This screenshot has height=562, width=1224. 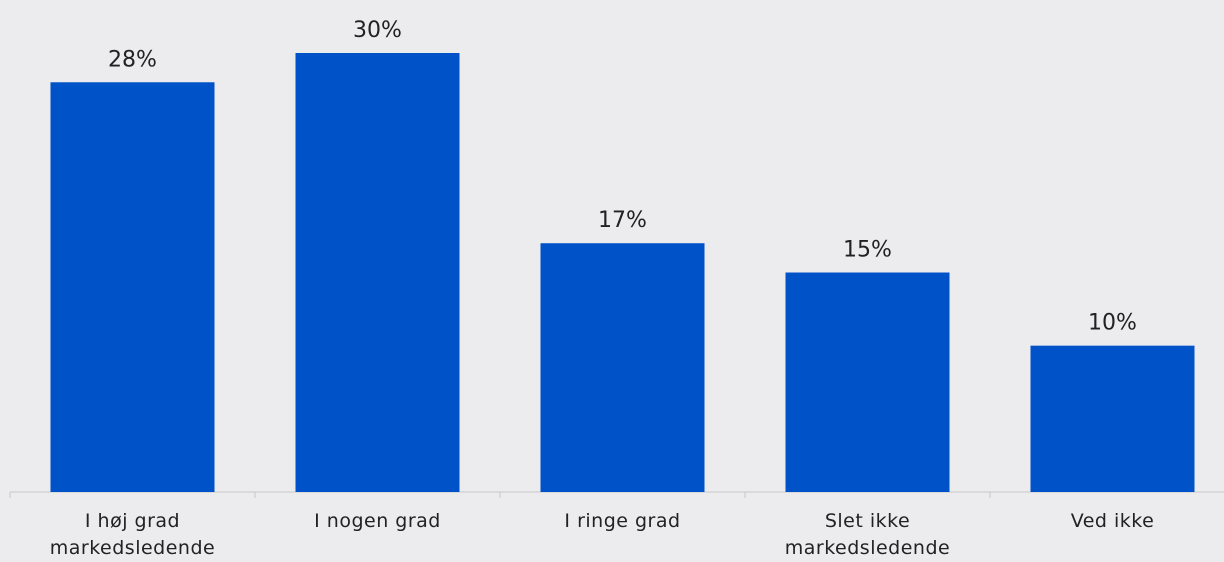 What do you see at coordinates (132, 59) in the screenshot?
I see `value-label: 28%` at bounding box center [132, 59].